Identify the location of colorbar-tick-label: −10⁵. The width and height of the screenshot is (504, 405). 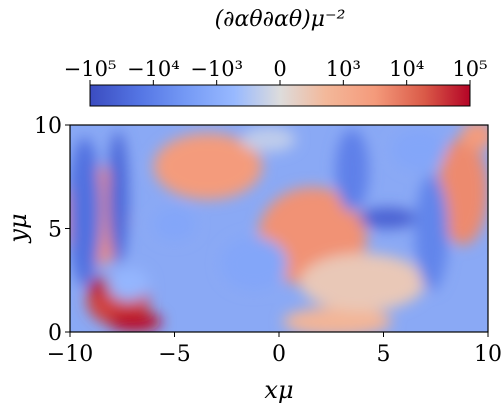
(90, 69).